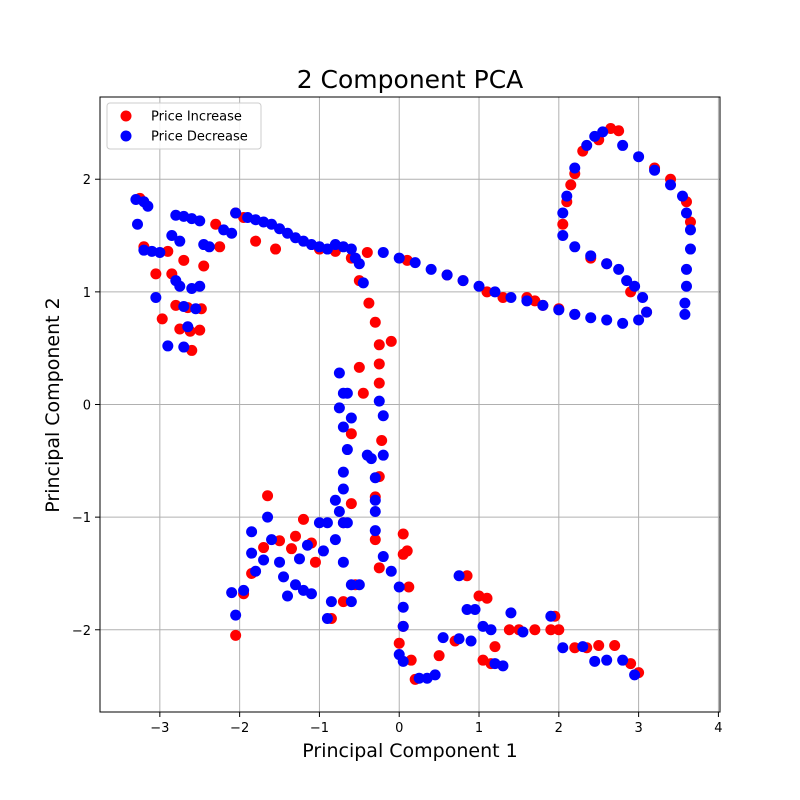  Describe the element at coordinates (718, 728) in the screenshot. I see `x-tick-label: 4` at that location.